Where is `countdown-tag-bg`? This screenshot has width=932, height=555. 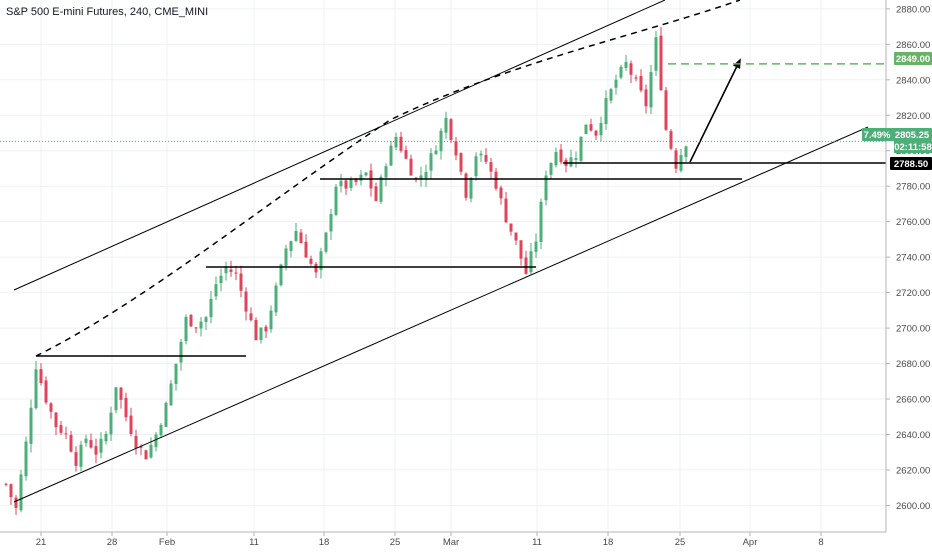 countdown-tag-bg is located at coordinates (913, 147).